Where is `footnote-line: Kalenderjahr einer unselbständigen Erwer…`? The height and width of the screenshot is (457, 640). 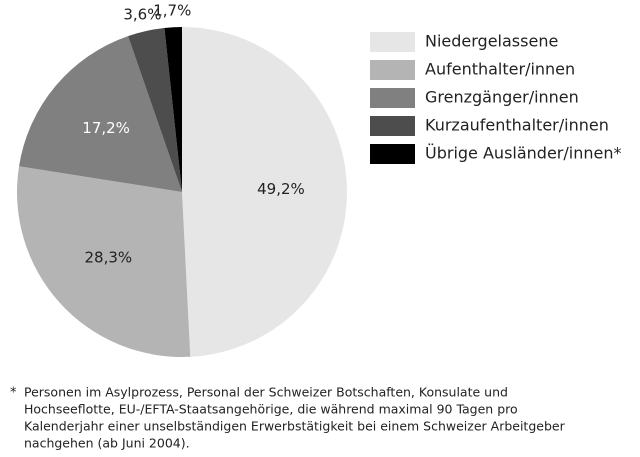
footnote-line: Kalenderjahr einer unselbständigen Erwer… is located at coordinates (295, 426).